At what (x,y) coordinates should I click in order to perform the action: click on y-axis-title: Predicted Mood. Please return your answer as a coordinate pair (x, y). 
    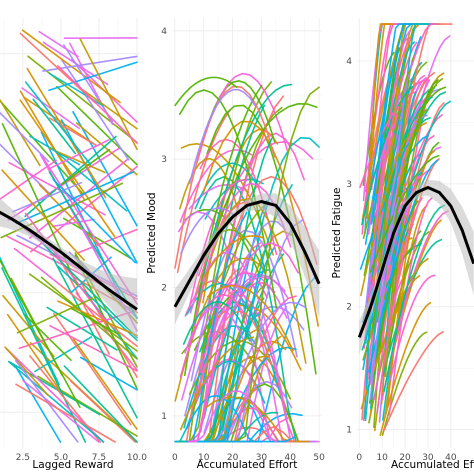
    Looking at the image, I should click on (152, 232).